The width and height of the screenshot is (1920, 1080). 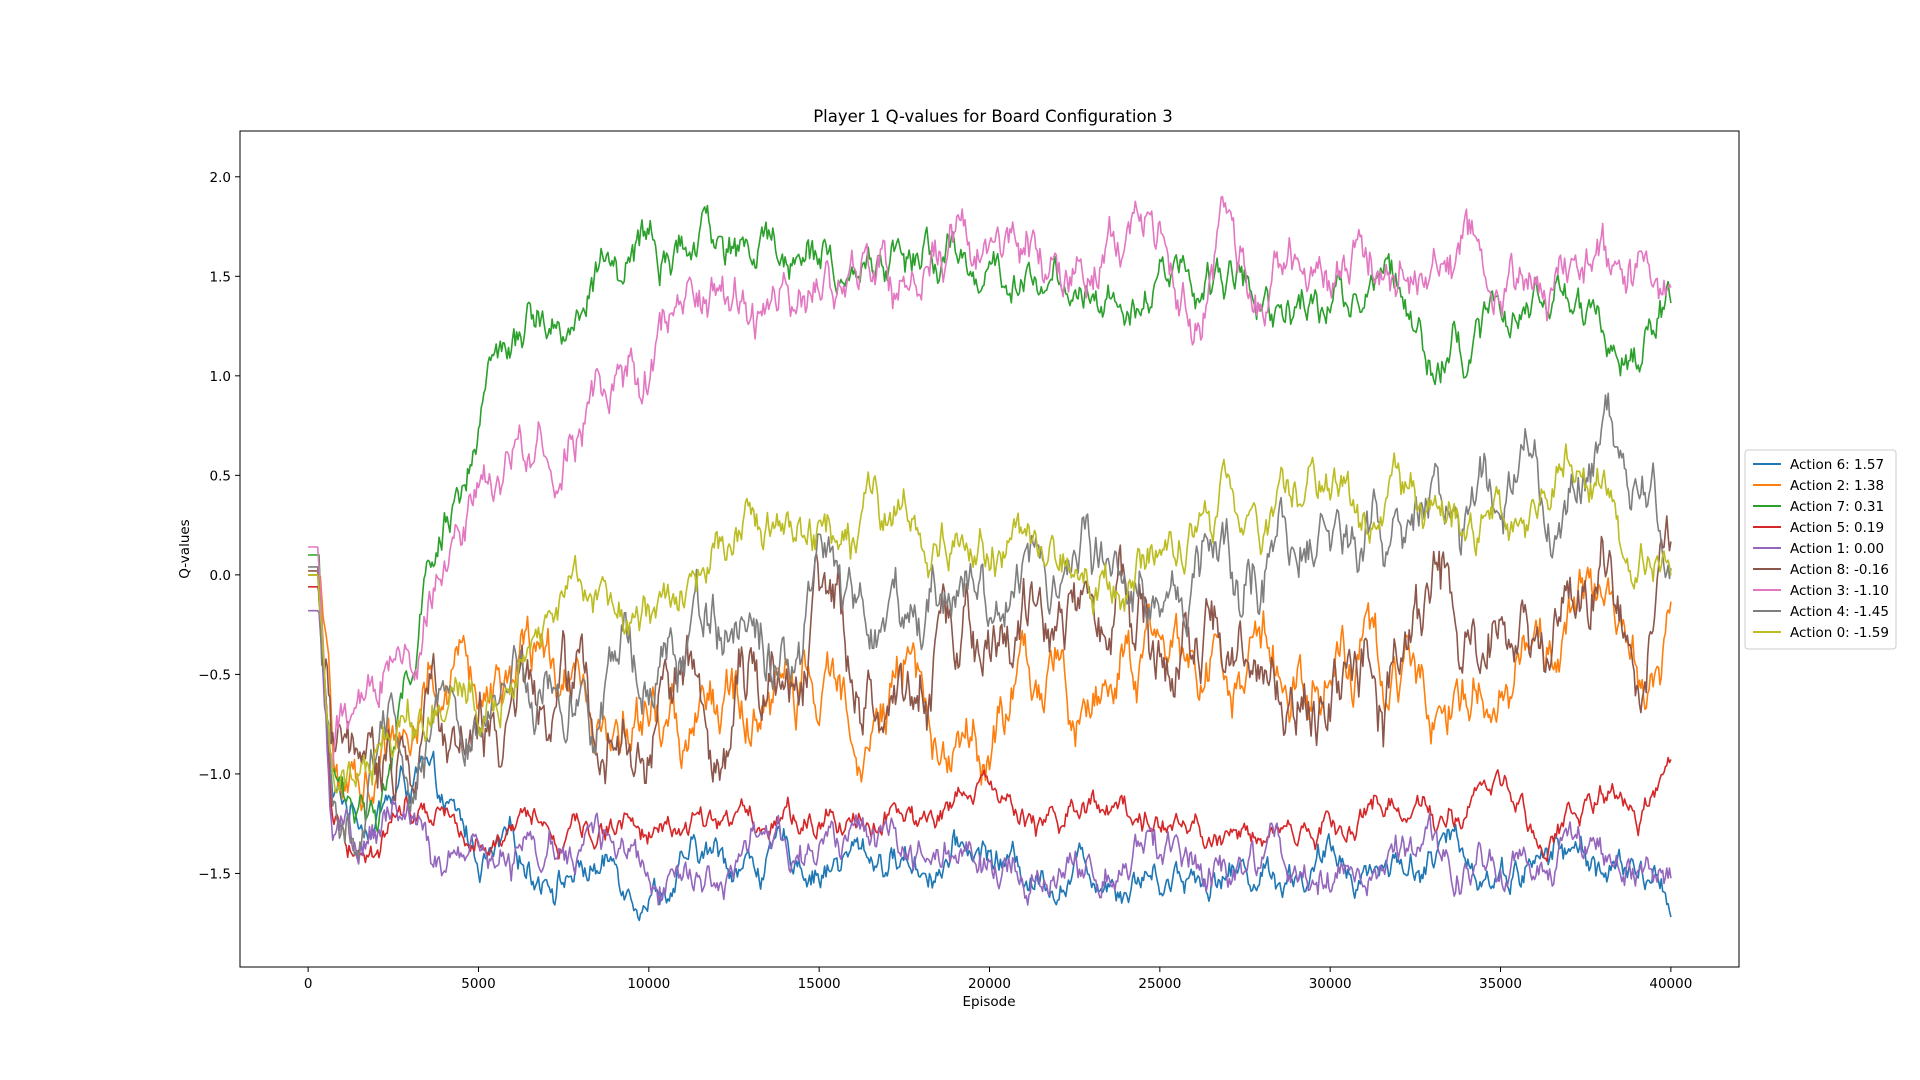 What do you see at coordinates (1330, 984) in the screenshot?
I see `x-tick-label: 30000` at bounding box center [1330, 984].